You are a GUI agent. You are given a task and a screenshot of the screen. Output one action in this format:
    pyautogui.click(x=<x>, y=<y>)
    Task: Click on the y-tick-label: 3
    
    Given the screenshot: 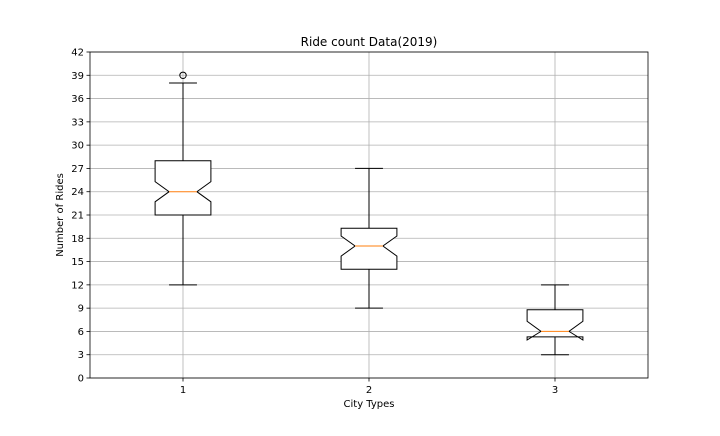 What is the action you would take?
    pyautogui.click(x=81, y=355)
    